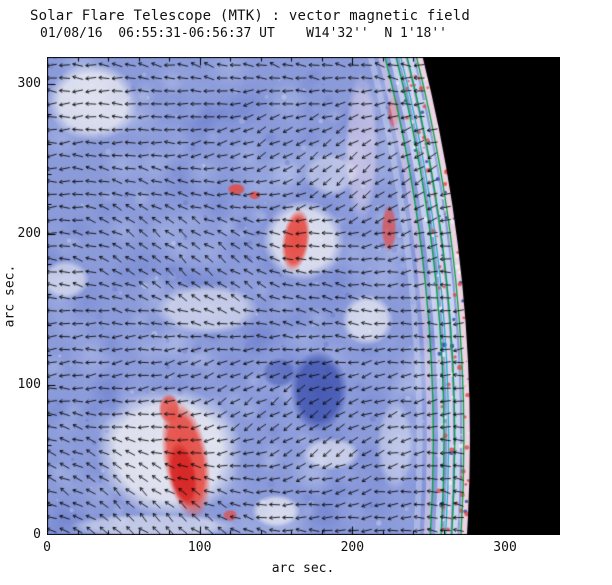  Describe the element at coordinates (37, 534) in the screenshot. I see `y-tick-label: 0` at that location.